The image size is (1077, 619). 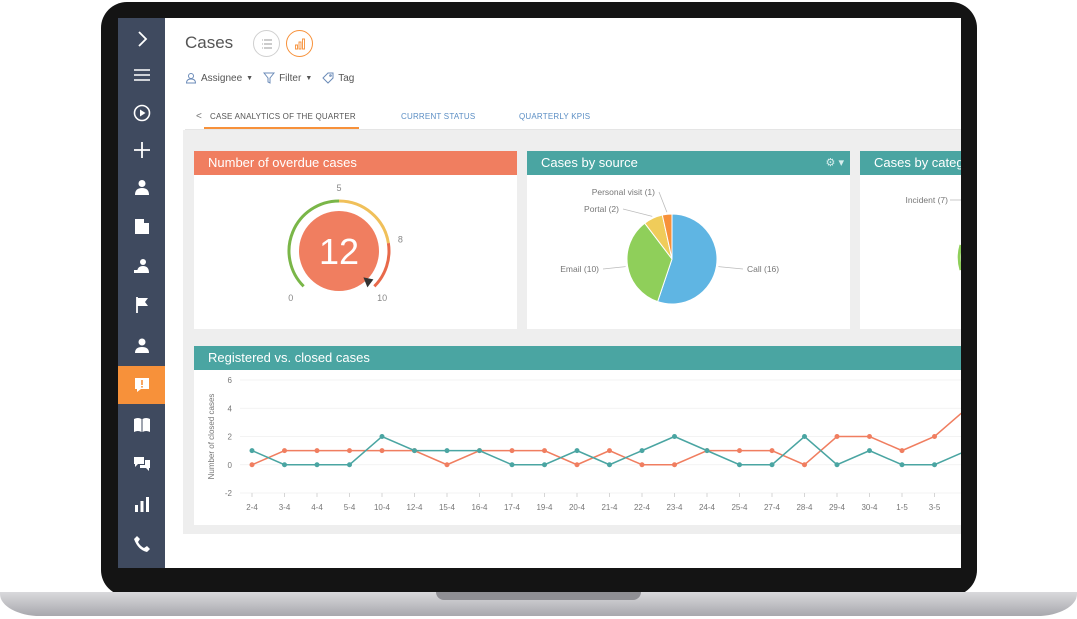 I want to click on x-tick-label: 27-4, so click(x=772, y=507).